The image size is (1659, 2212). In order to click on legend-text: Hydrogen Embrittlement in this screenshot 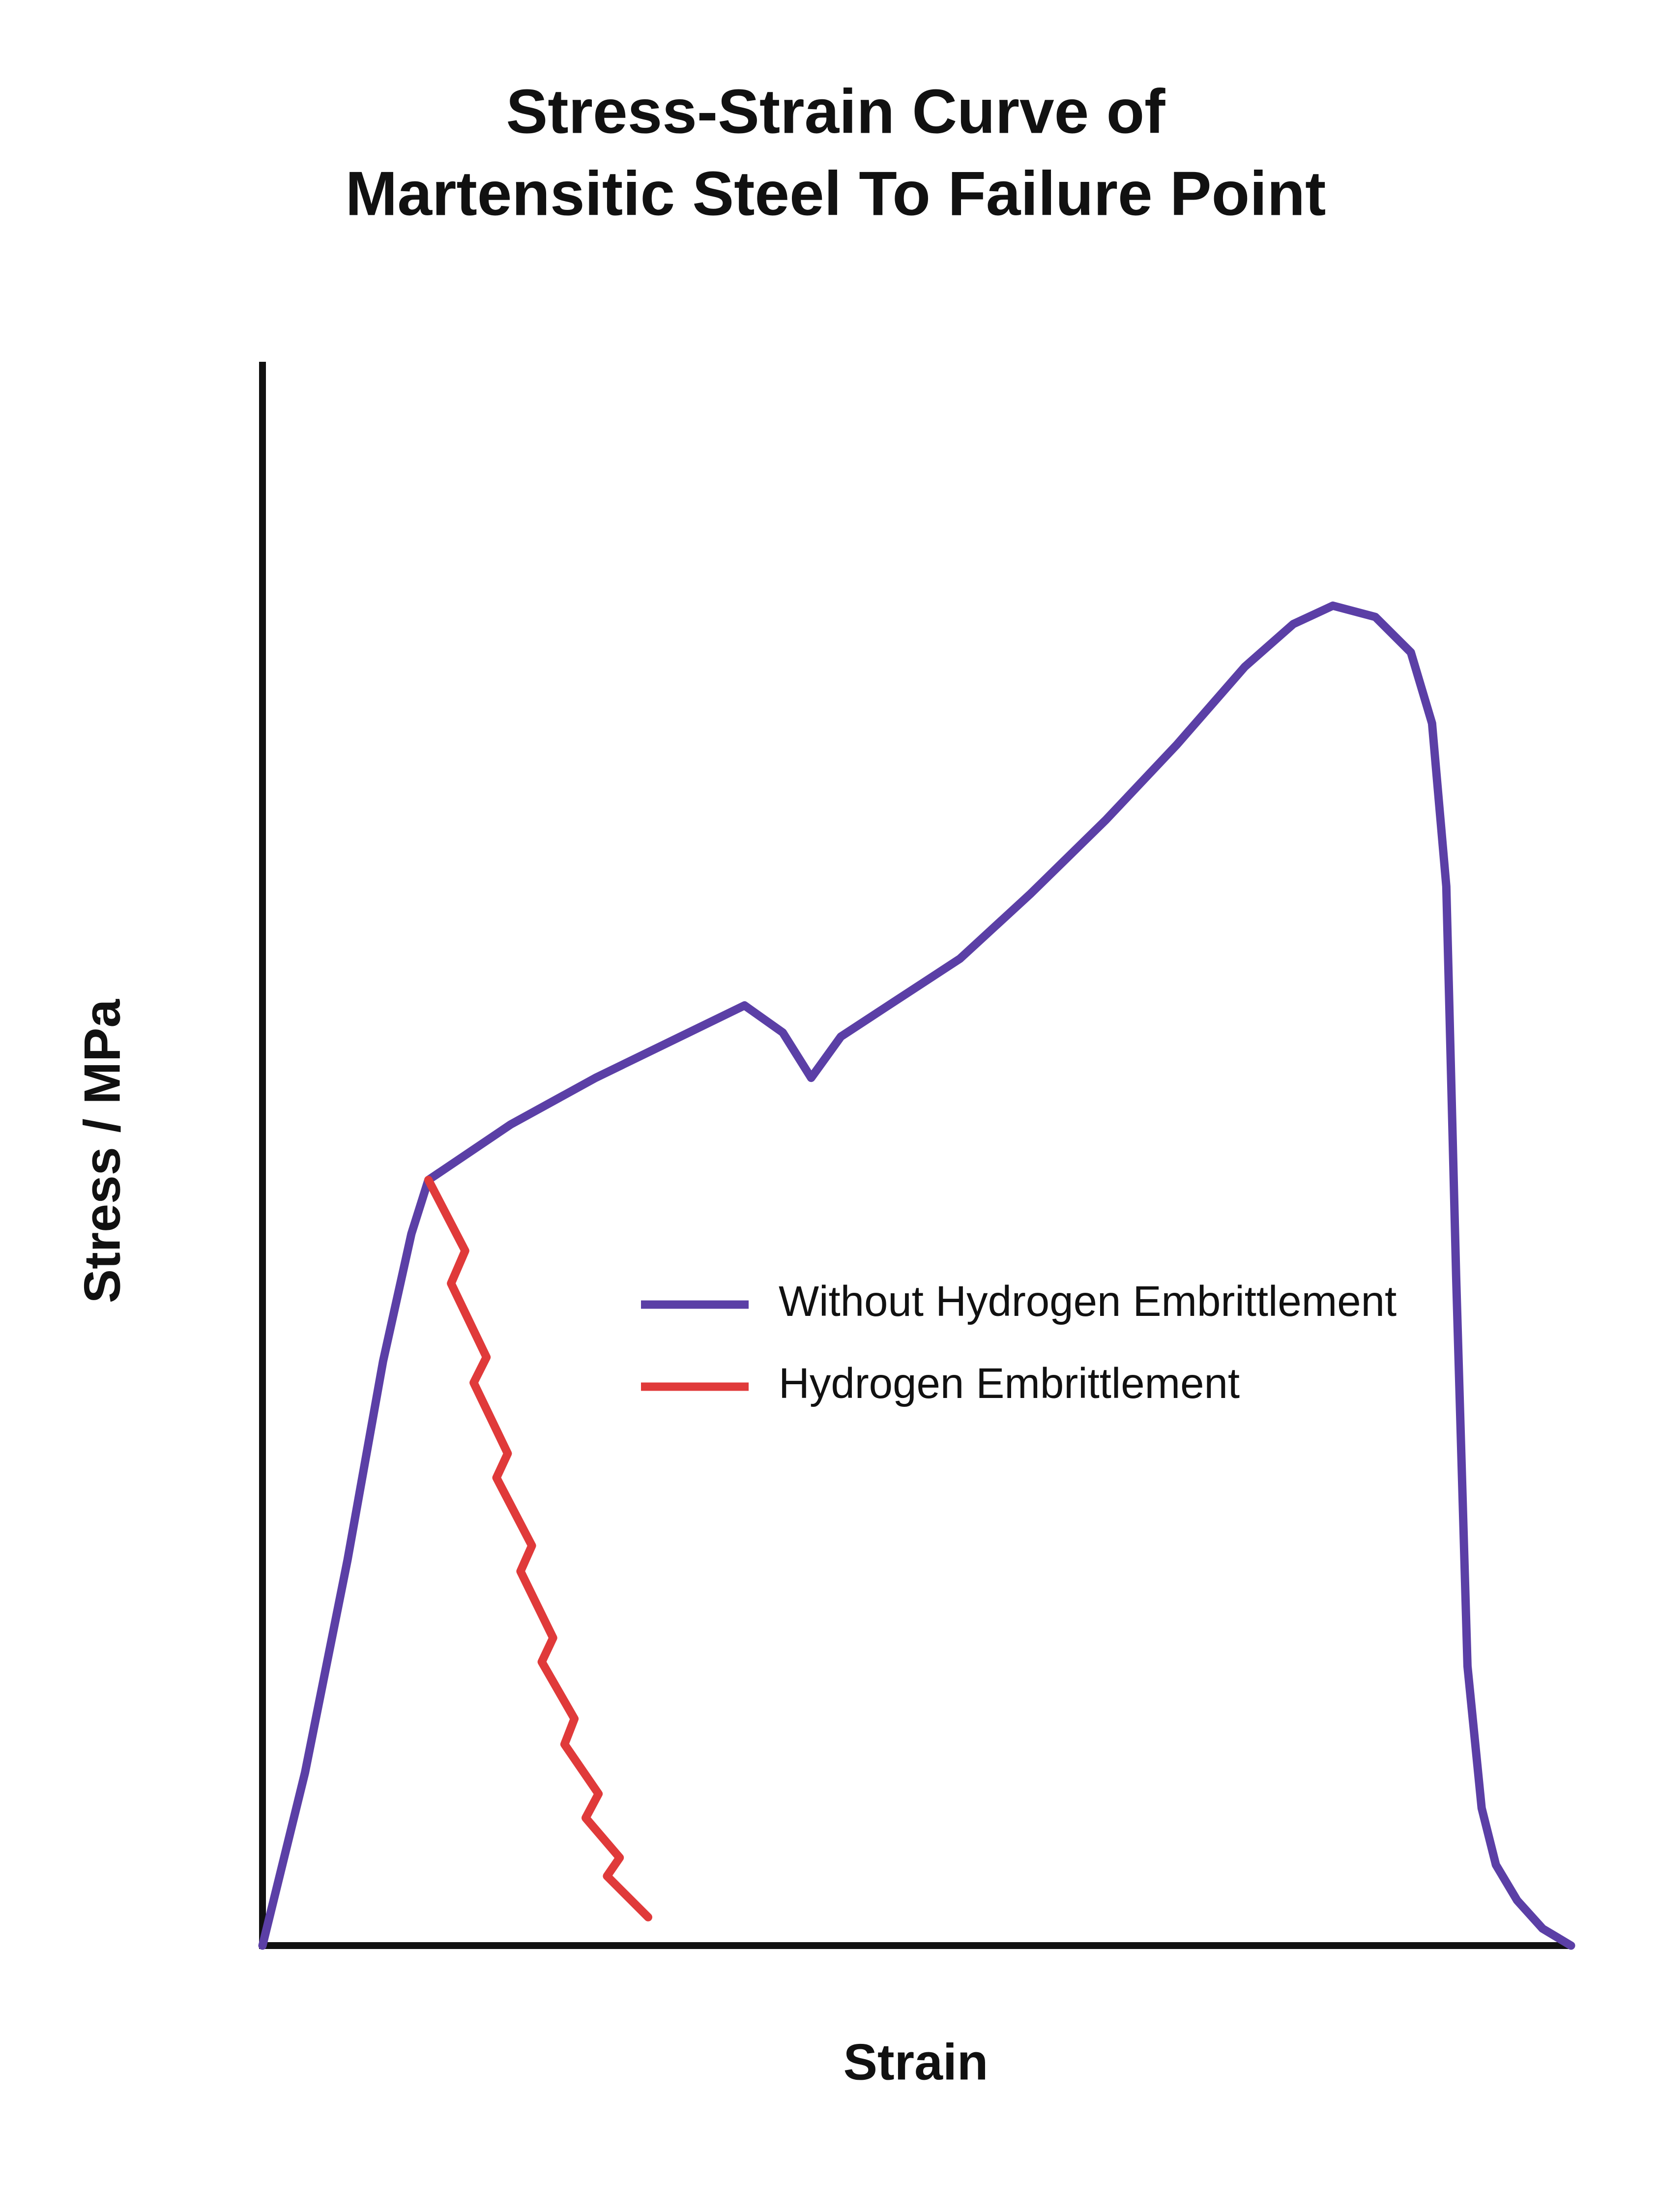, I will do `click(1010, 1384)`.